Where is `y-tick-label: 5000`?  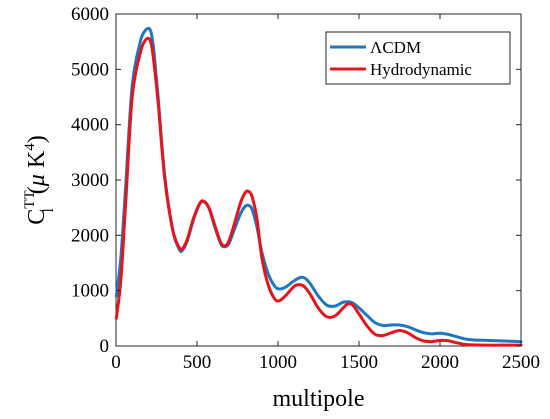 y-tick-label: 5000 is located at coordinates (90, 69).